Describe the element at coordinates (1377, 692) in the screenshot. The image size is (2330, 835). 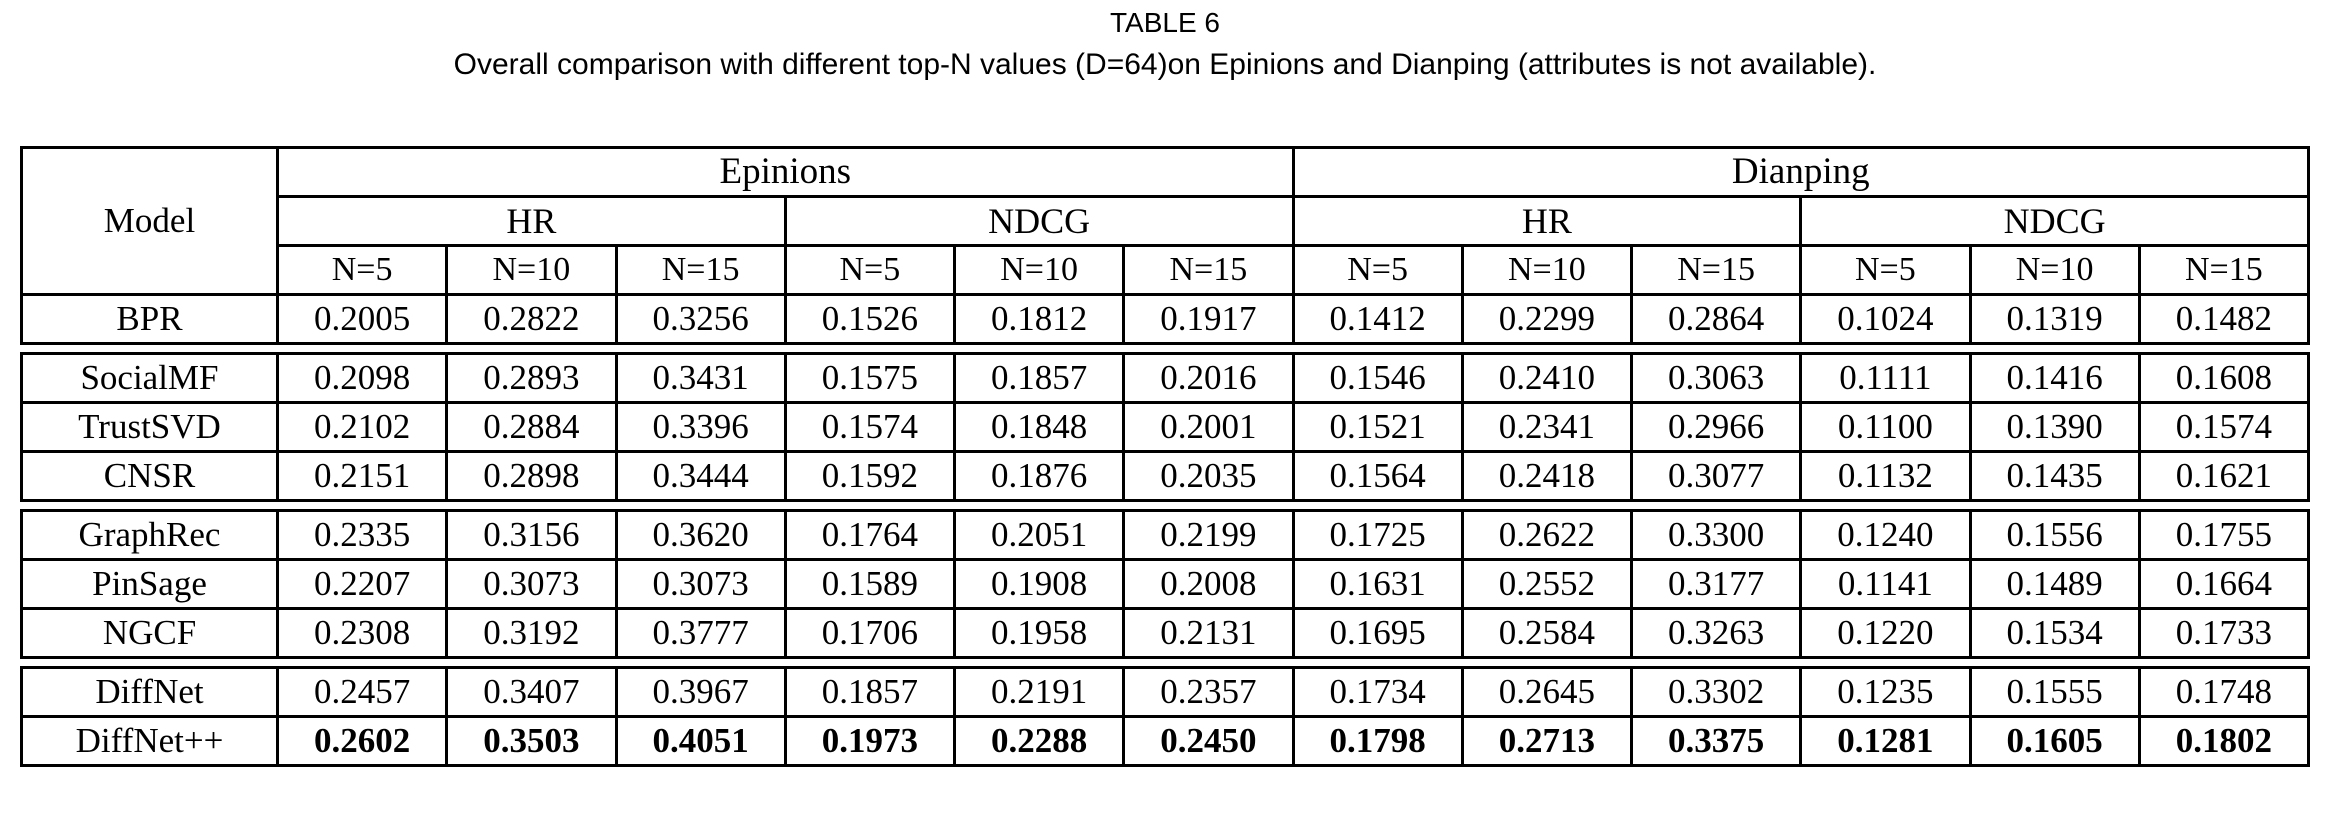
I see `metric-value-cell: 0.1734` at that location.